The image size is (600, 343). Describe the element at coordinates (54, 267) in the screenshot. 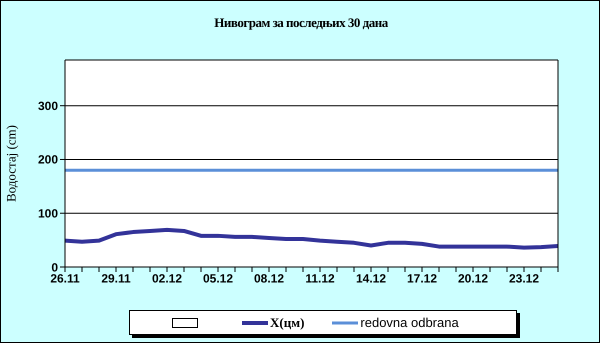

I see `y-tick-label: 0` at that location.